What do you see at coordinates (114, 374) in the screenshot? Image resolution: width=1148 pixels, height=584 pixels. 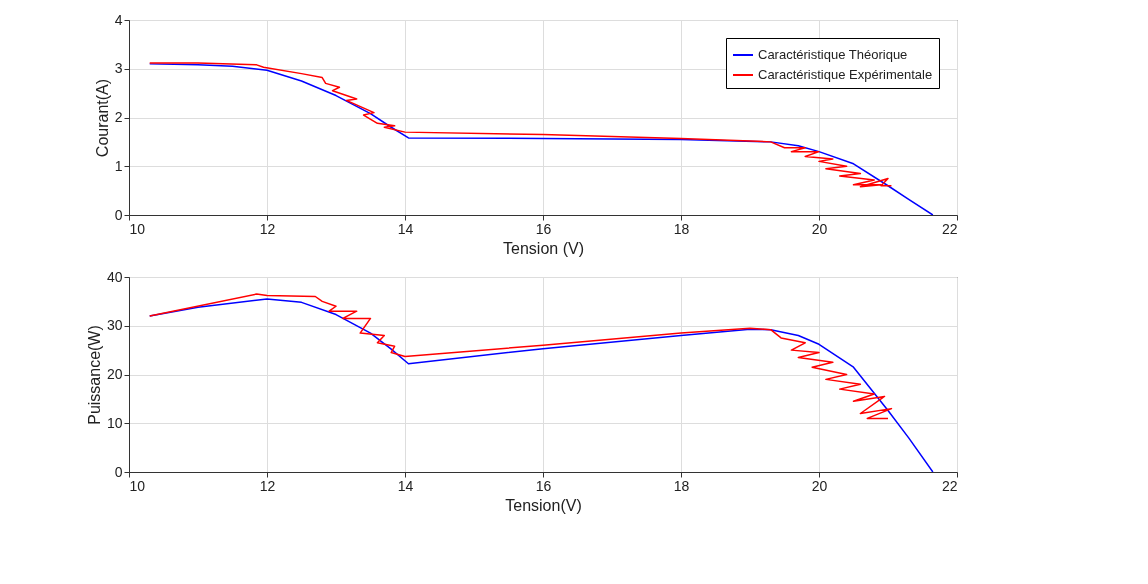 I see `y-tick-label: 20` at bounding box center [114, 374].